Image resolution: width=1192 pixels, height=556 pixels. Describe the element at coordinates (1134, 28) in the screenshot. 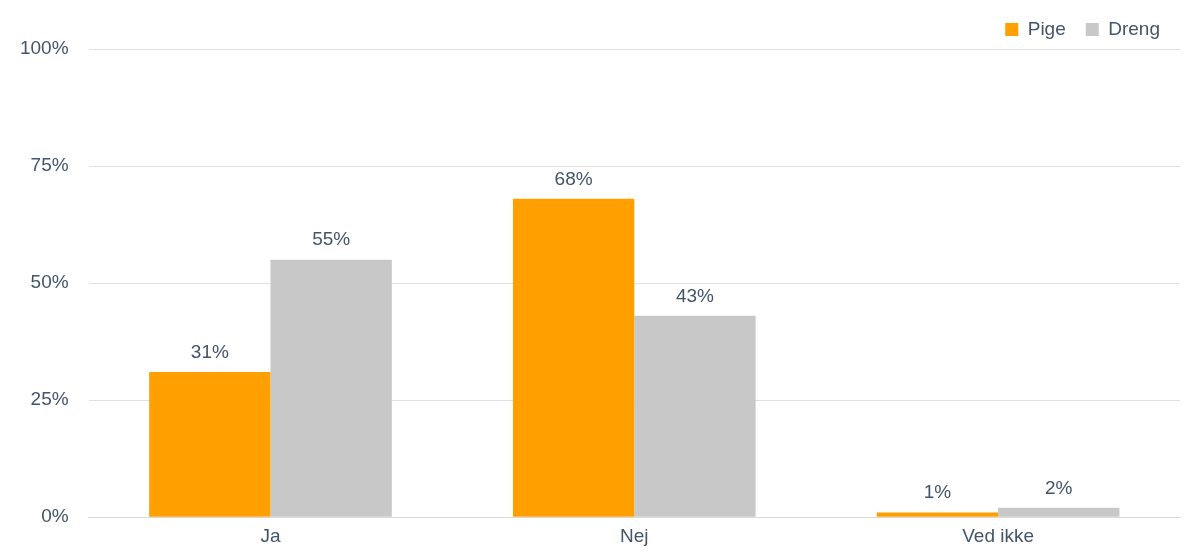

I see `legend-label: Dreng` at that location.